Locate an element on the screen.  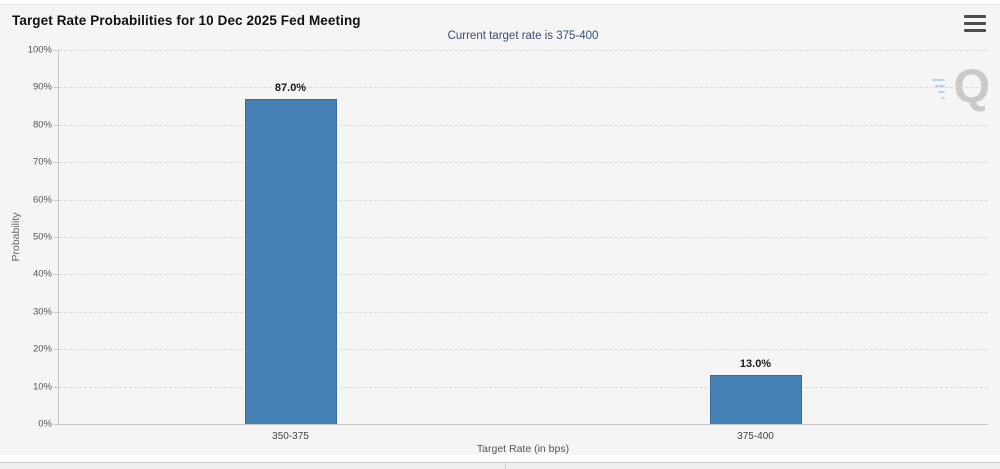
y-tick-label: 100% is located at coordinates (39, 50).